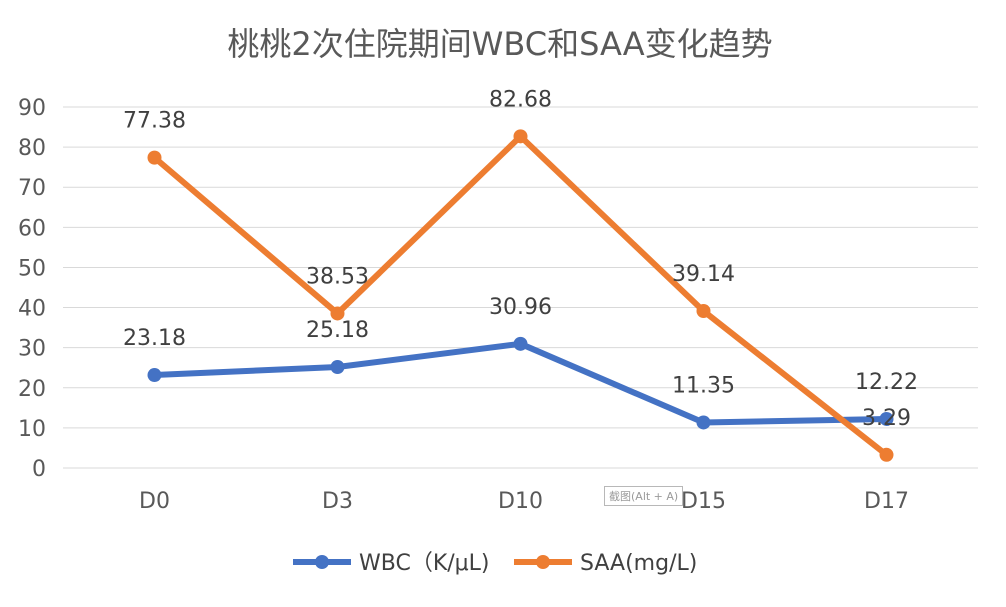  I want to click on screenshot-tooltip: 截图(Alt + A), so click(644, 496).